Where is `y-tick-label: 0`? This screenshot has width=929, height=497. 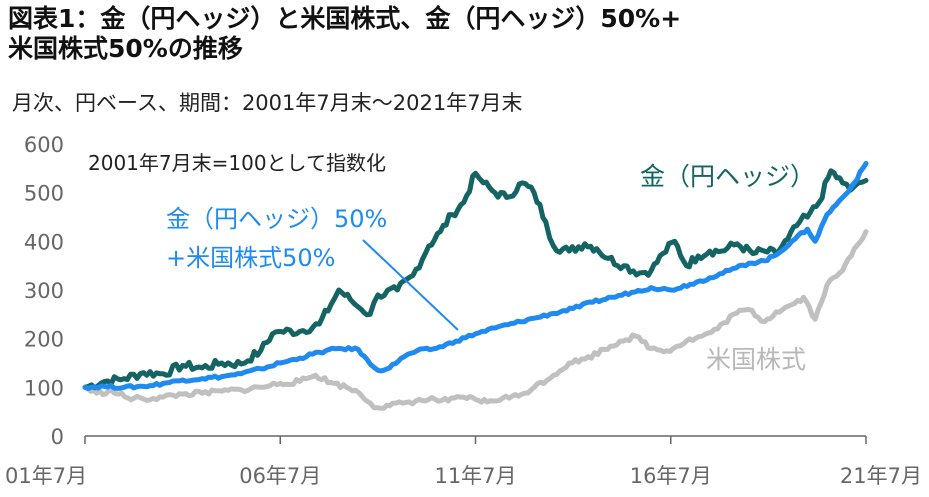 y-tick-label: 0 is located at coordinates (57, 437).